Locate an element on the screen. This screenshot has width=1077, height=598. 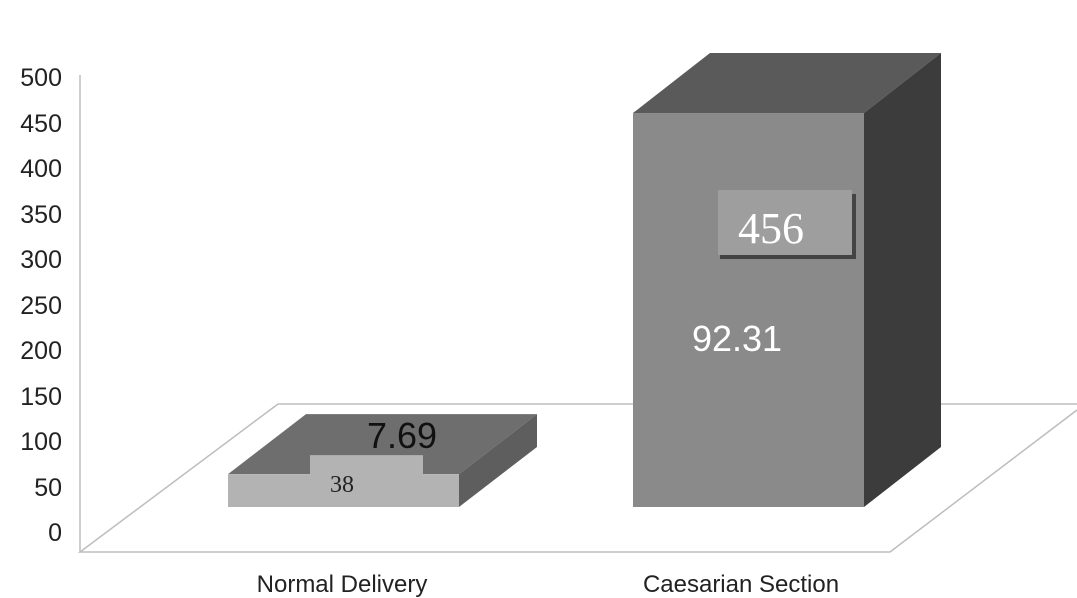
y-tick-label: 100 is located at coordinates (41, 442).